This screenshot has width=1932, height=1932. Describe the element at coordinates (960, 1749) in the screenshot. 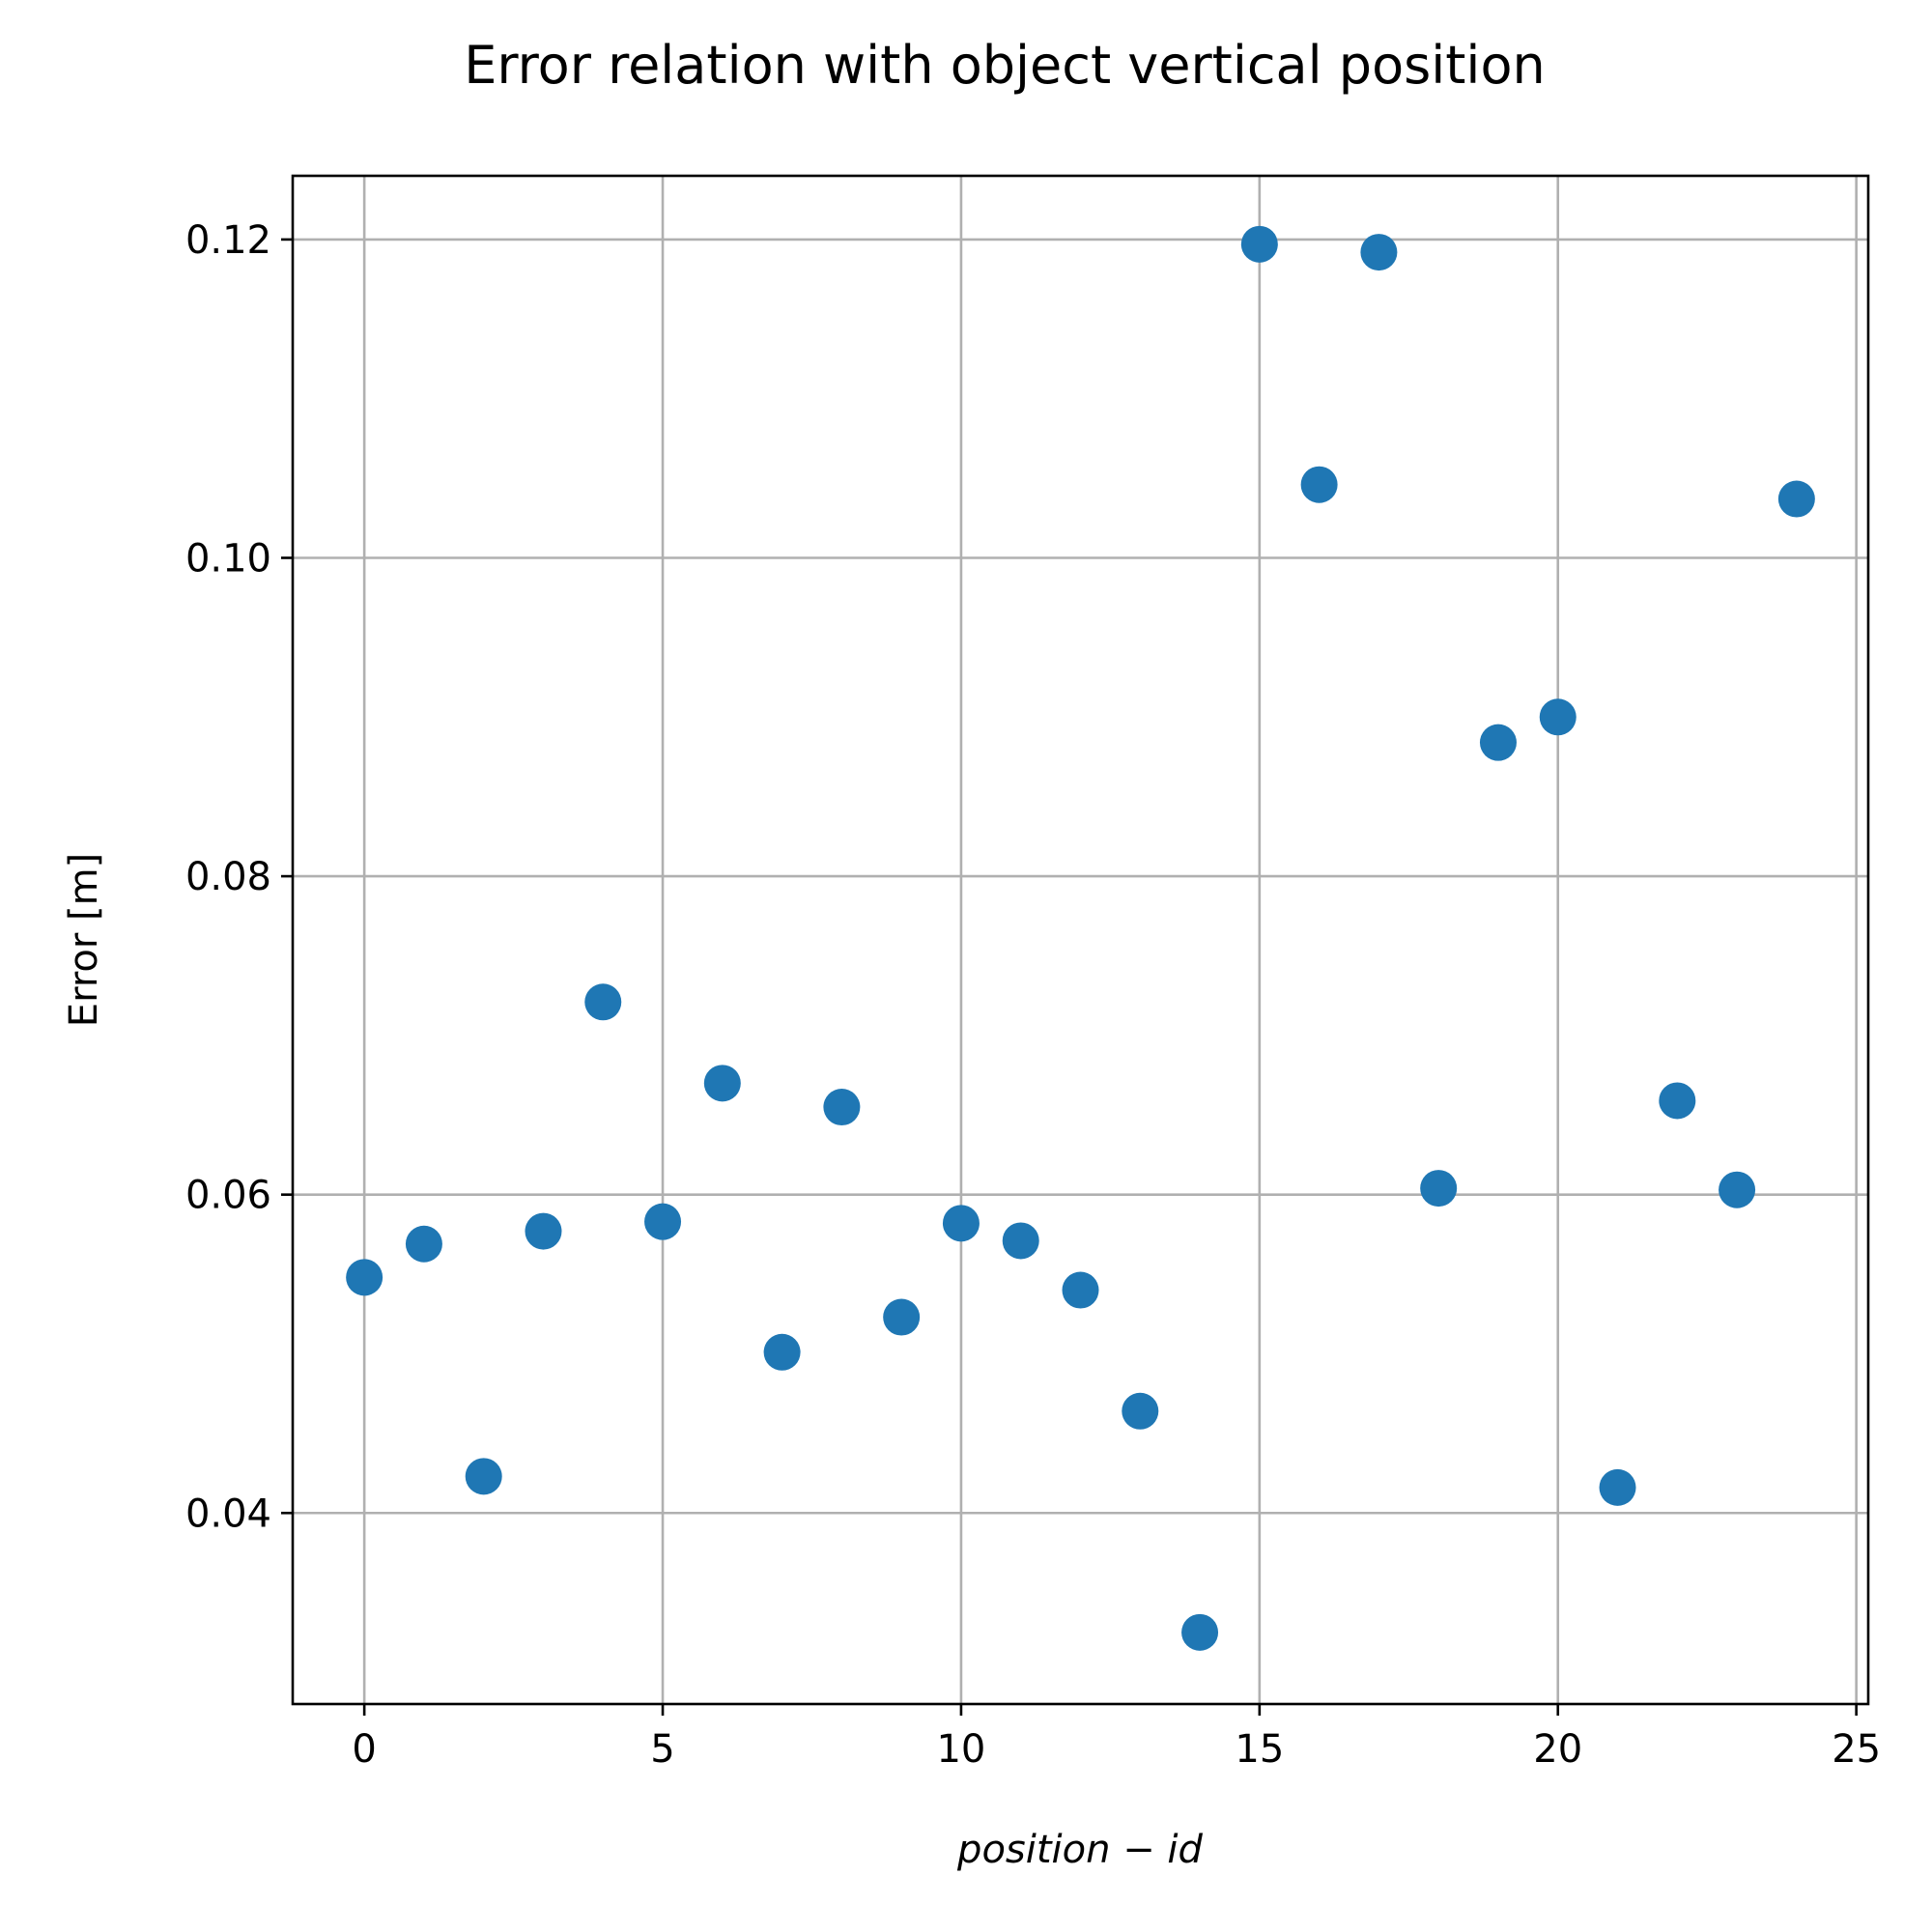

I see `x-tick-label: 10` at that location.